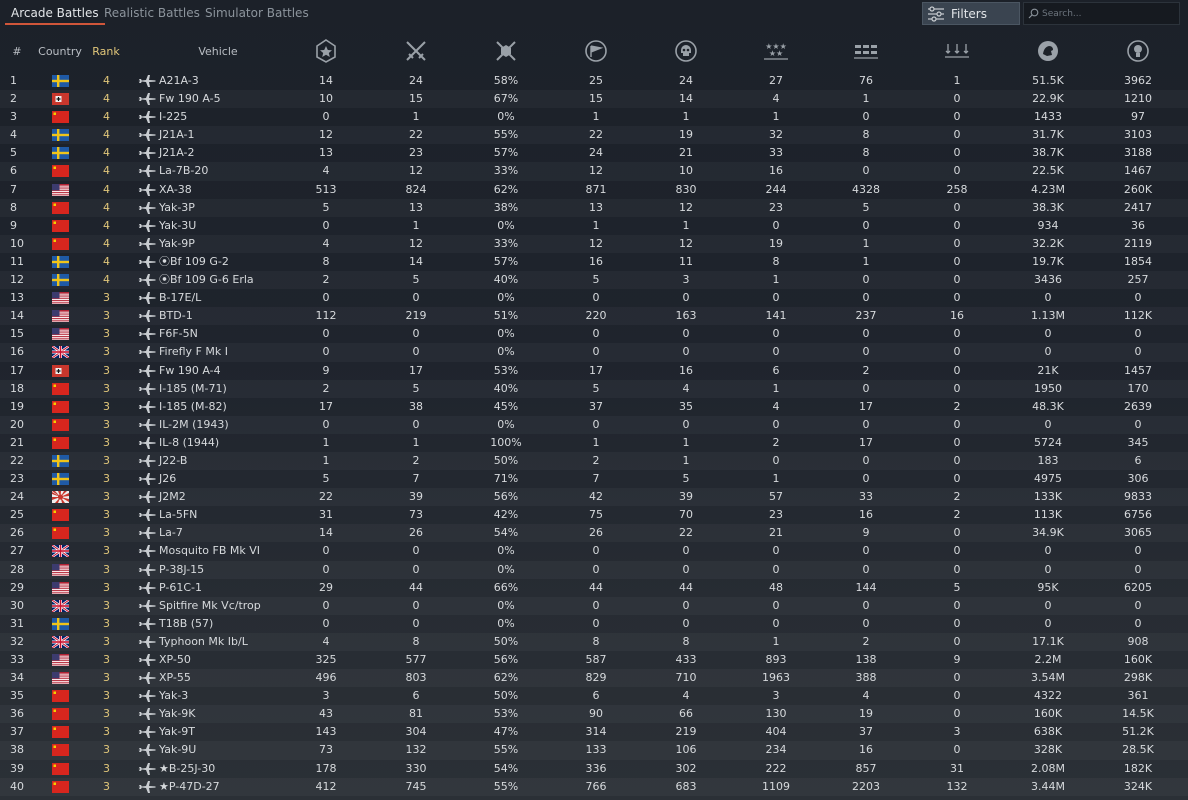 The height and width of the screenshot is (800, 1188). What do you see at coordinates (152, 13) in the screenshot?
I see `tab-realistic-battles: Realistic Battles` at bounding box center [152, 13].